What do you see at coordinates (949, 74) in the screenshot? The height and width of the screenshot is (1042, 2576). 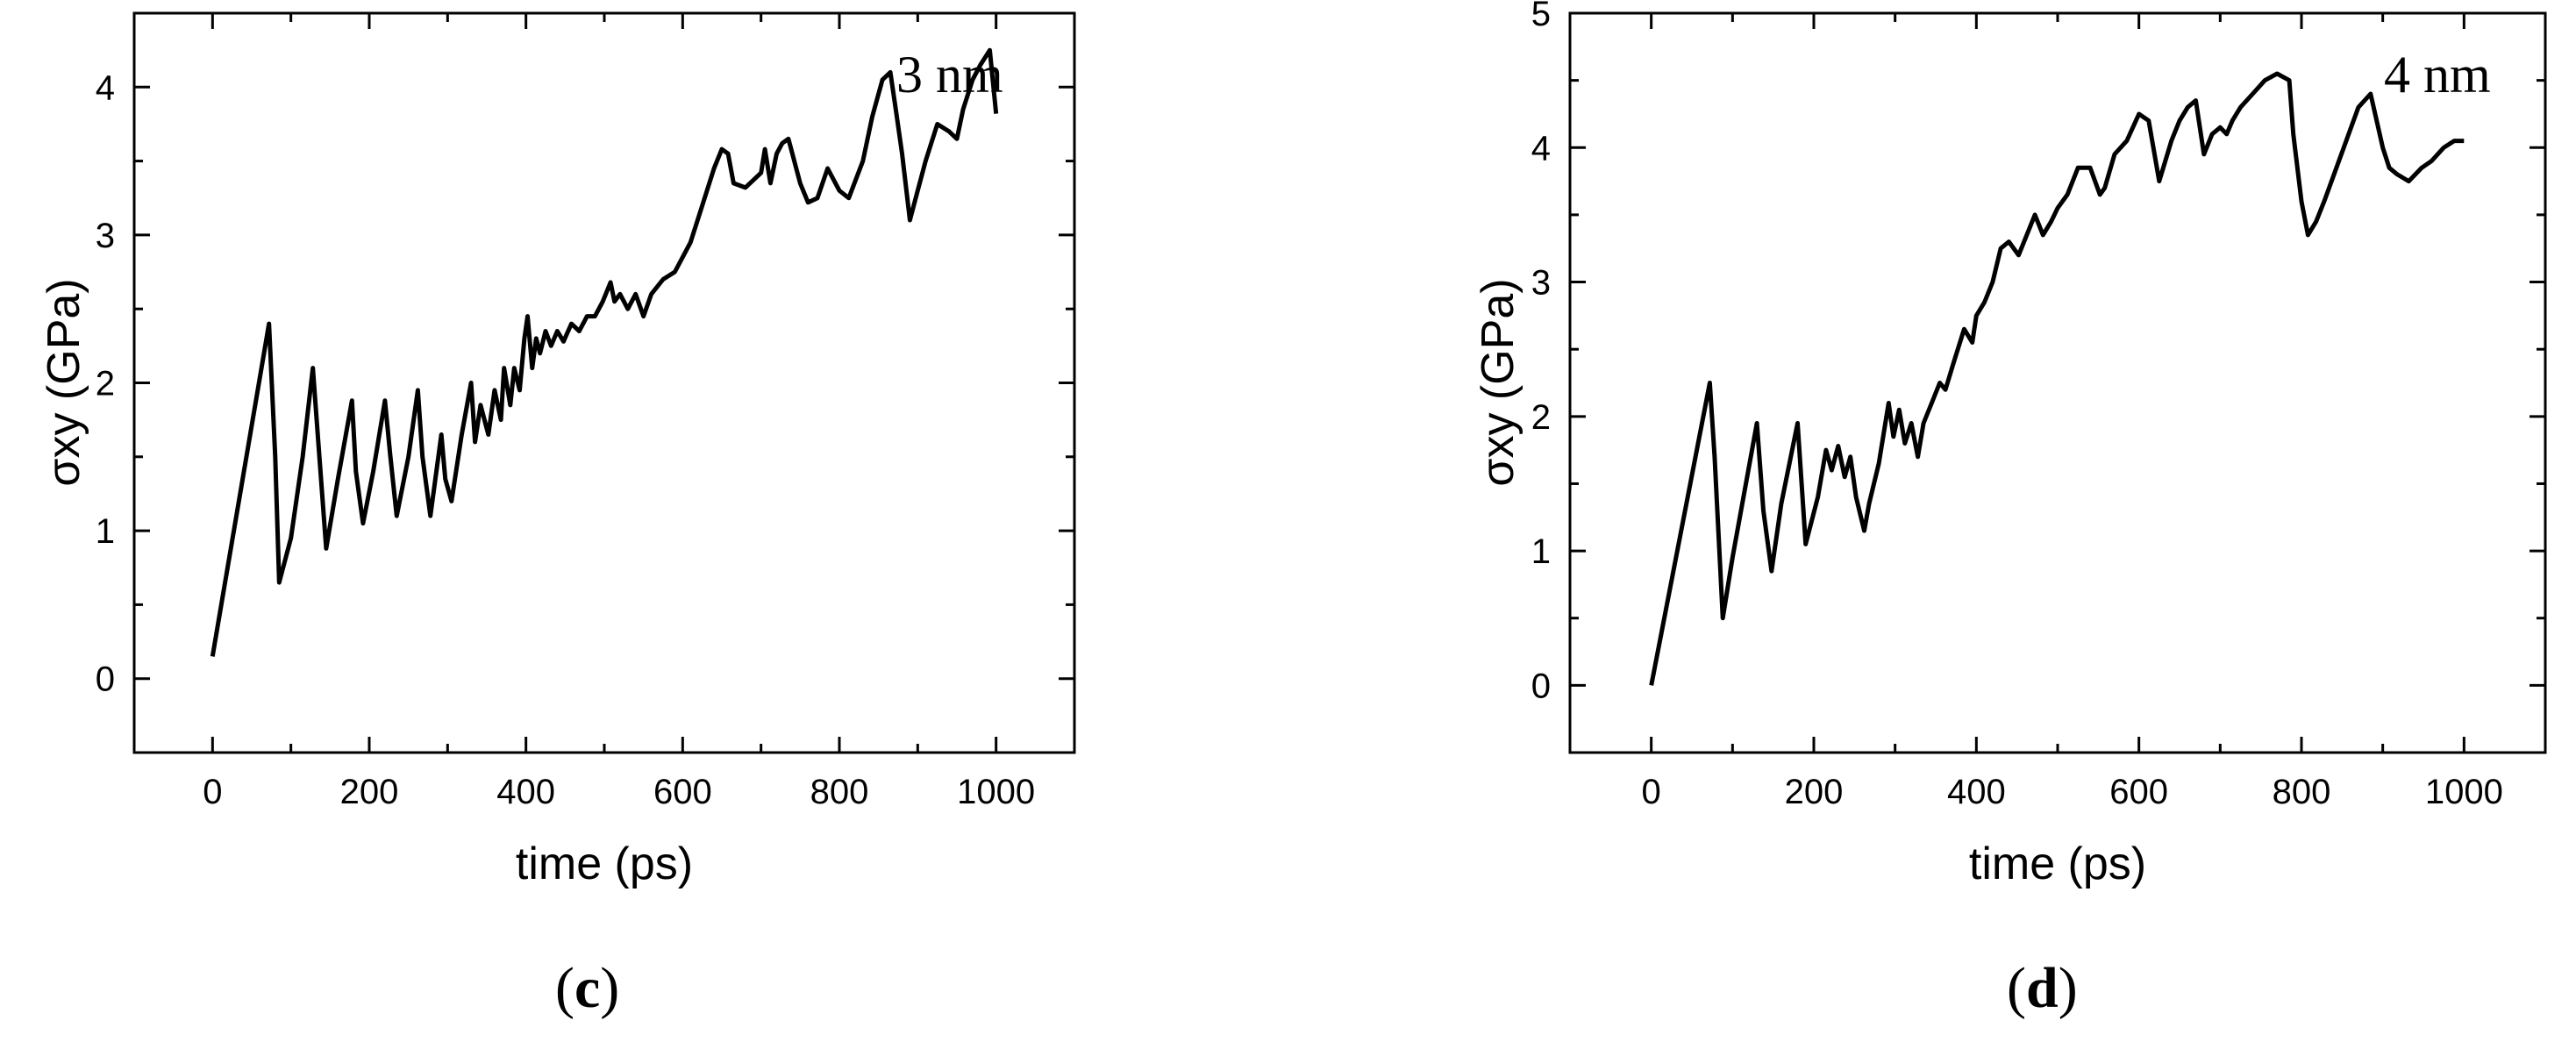 I see `size-annotation: 3 nm` at bounding box center [949, 74].